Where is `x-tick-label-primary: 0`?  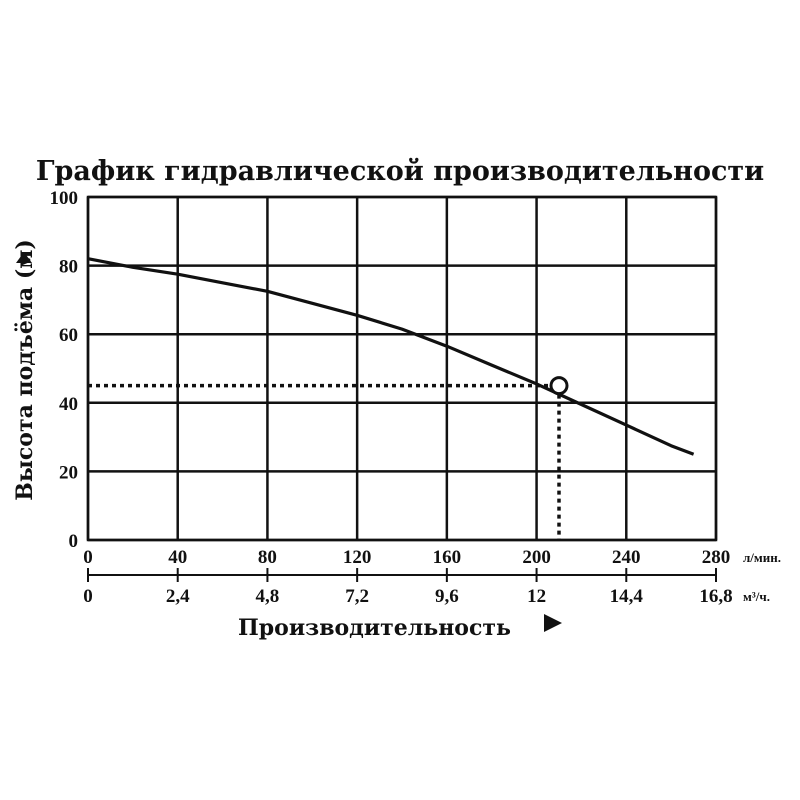 x-tick-label-primary: 0 is located at coordinates (88, 557).